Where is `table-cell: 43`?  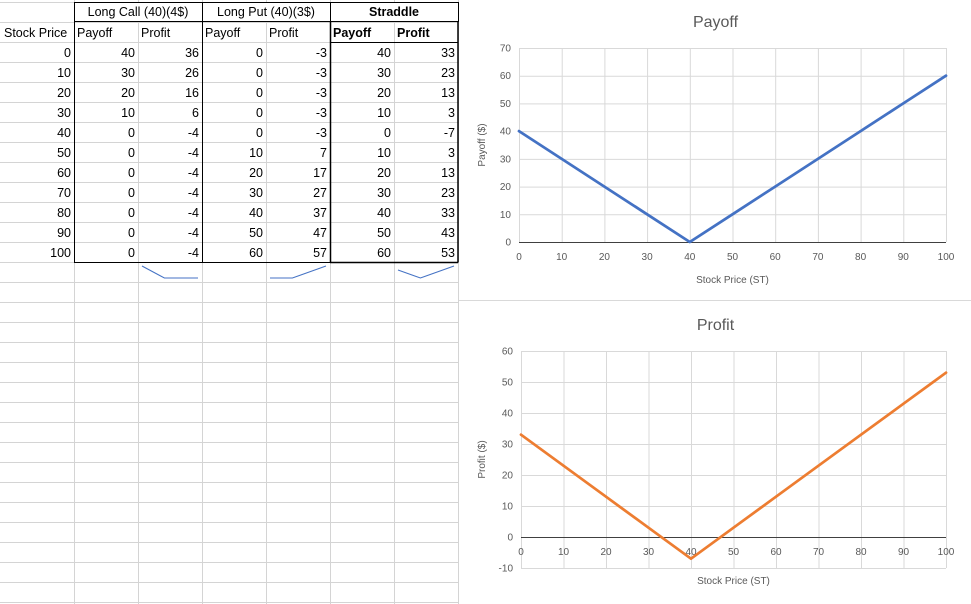
table-cell: 43 is located at coordinates (448, 233).